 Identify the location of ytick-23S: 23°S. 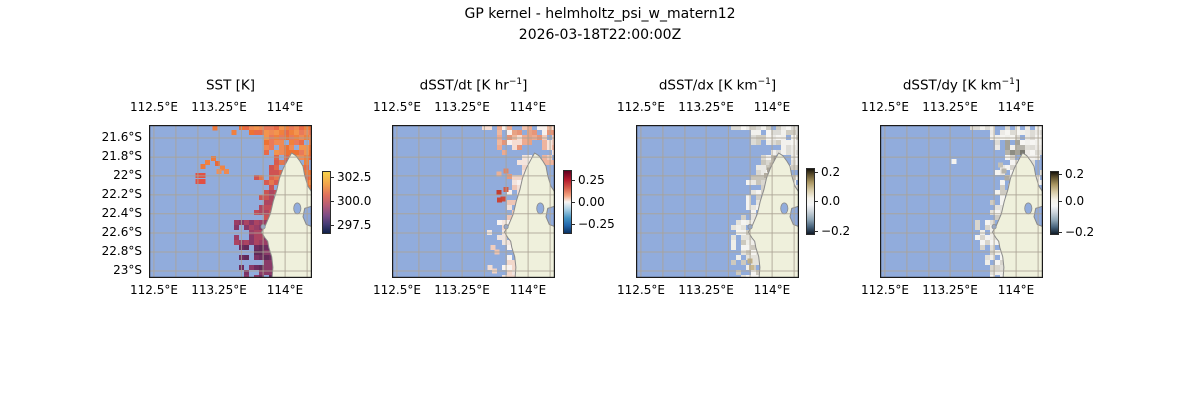
(127, 270).